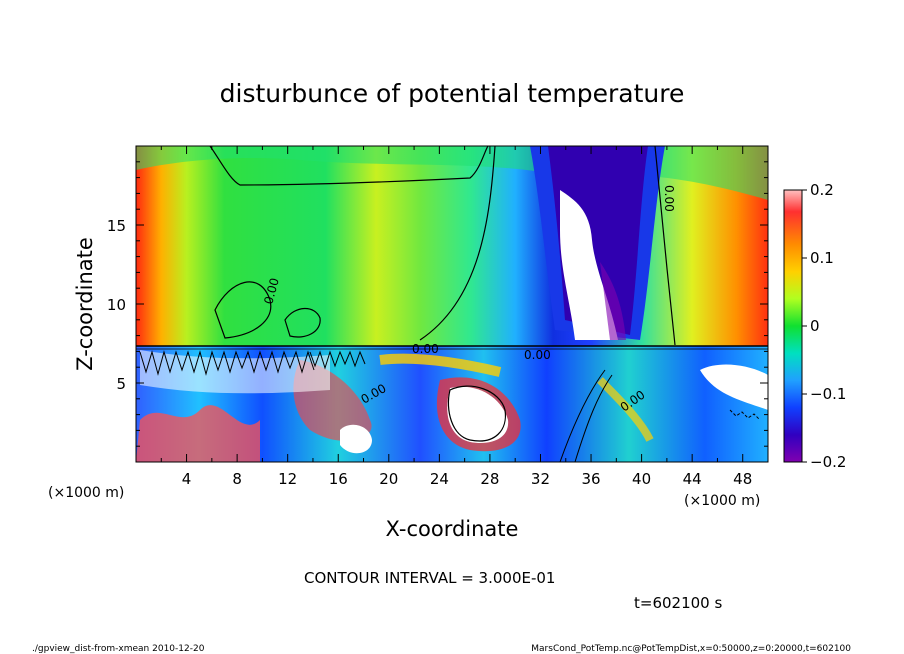  Describe the element at coordinates (287, 479) in the screenshot. I see `x-tick-label: 12` at that location.